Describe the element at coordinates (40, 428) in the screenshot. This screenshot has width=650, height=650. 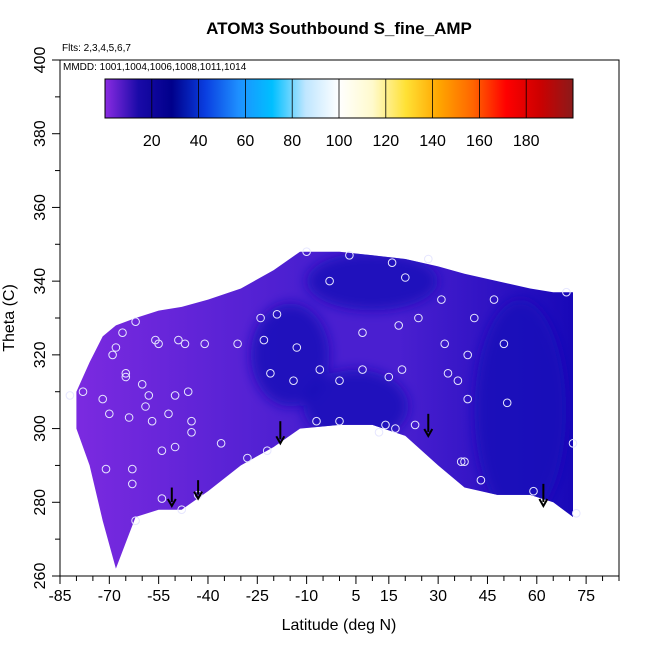
I see `y-tick-label: 300` at that location.